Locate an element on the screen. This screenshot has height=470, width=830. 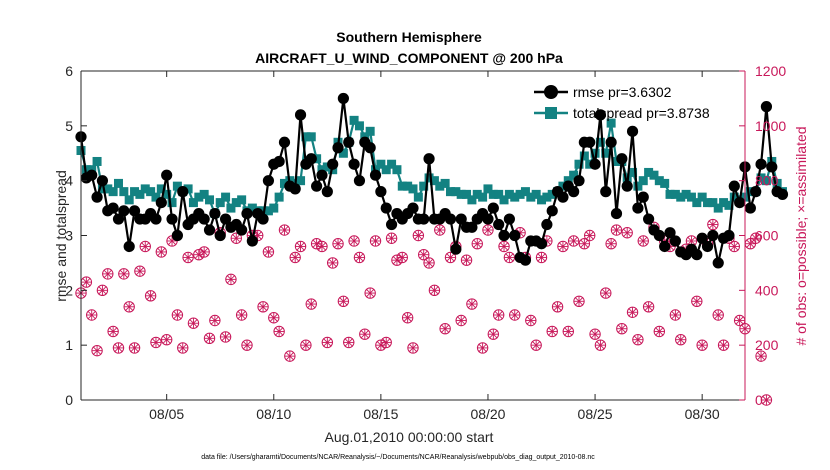
y-tick-right-label: 1200 is located at coordinates (770, 71).